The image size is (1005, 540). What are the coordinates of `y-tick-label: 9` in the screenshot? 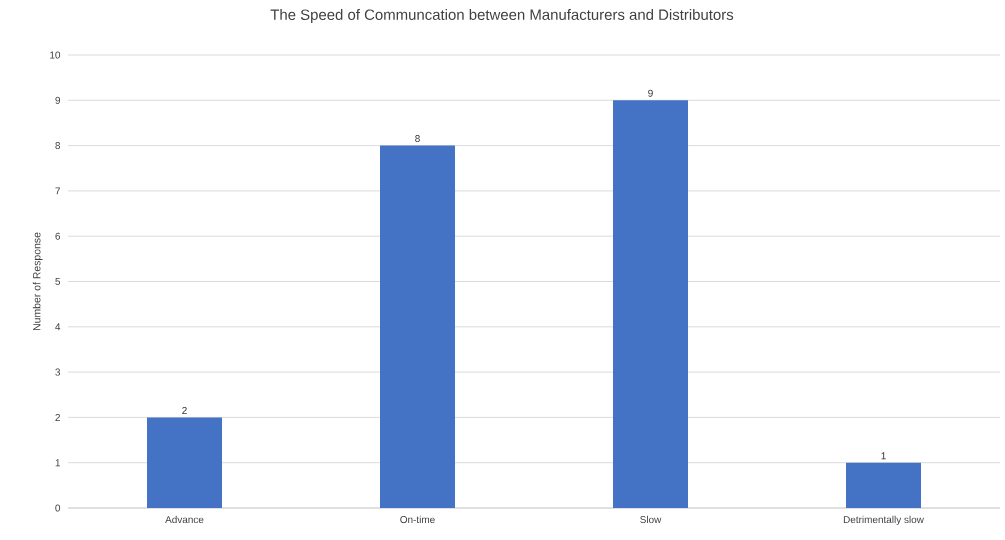 It's located at (58, 100).